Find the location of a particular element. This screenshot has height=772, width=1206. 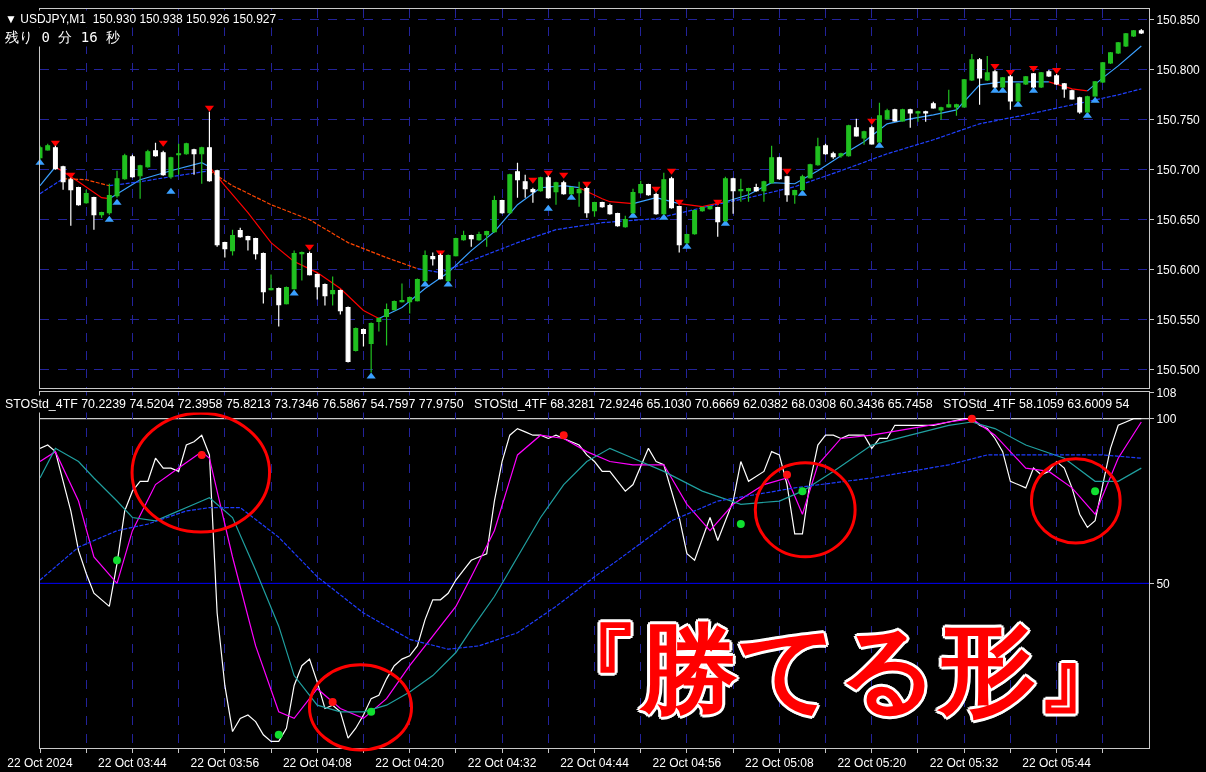

text: 残り 0 分 16 秒 is located at coordinates (63, 37).